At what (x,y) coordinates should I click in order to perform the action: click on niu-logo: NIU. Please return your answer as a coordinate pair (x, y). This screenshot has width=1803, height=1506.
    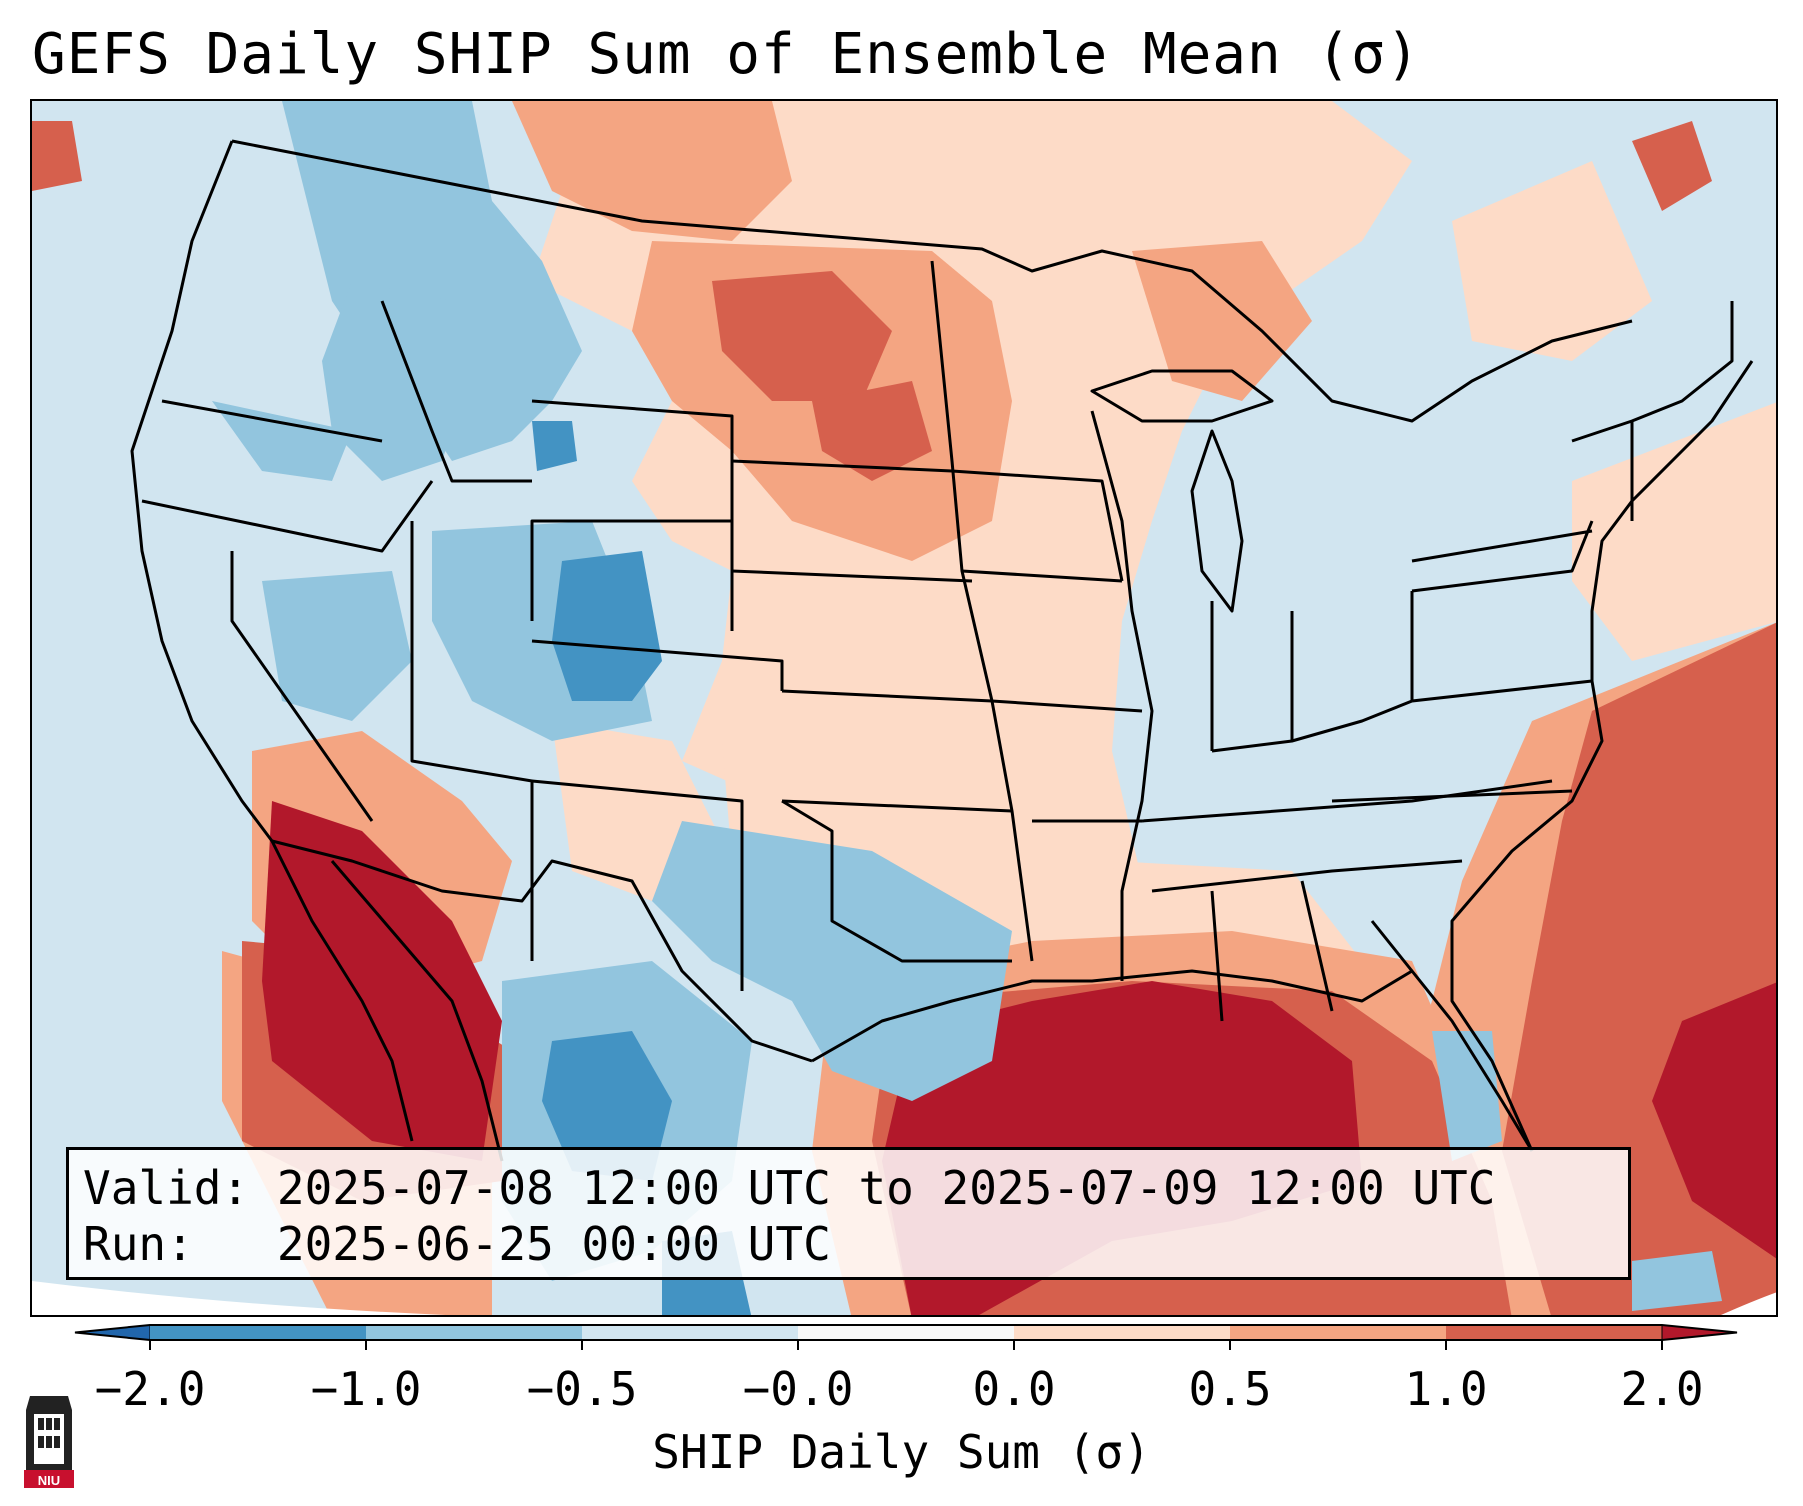
    Looking at the image, I should click on (49, 1442).